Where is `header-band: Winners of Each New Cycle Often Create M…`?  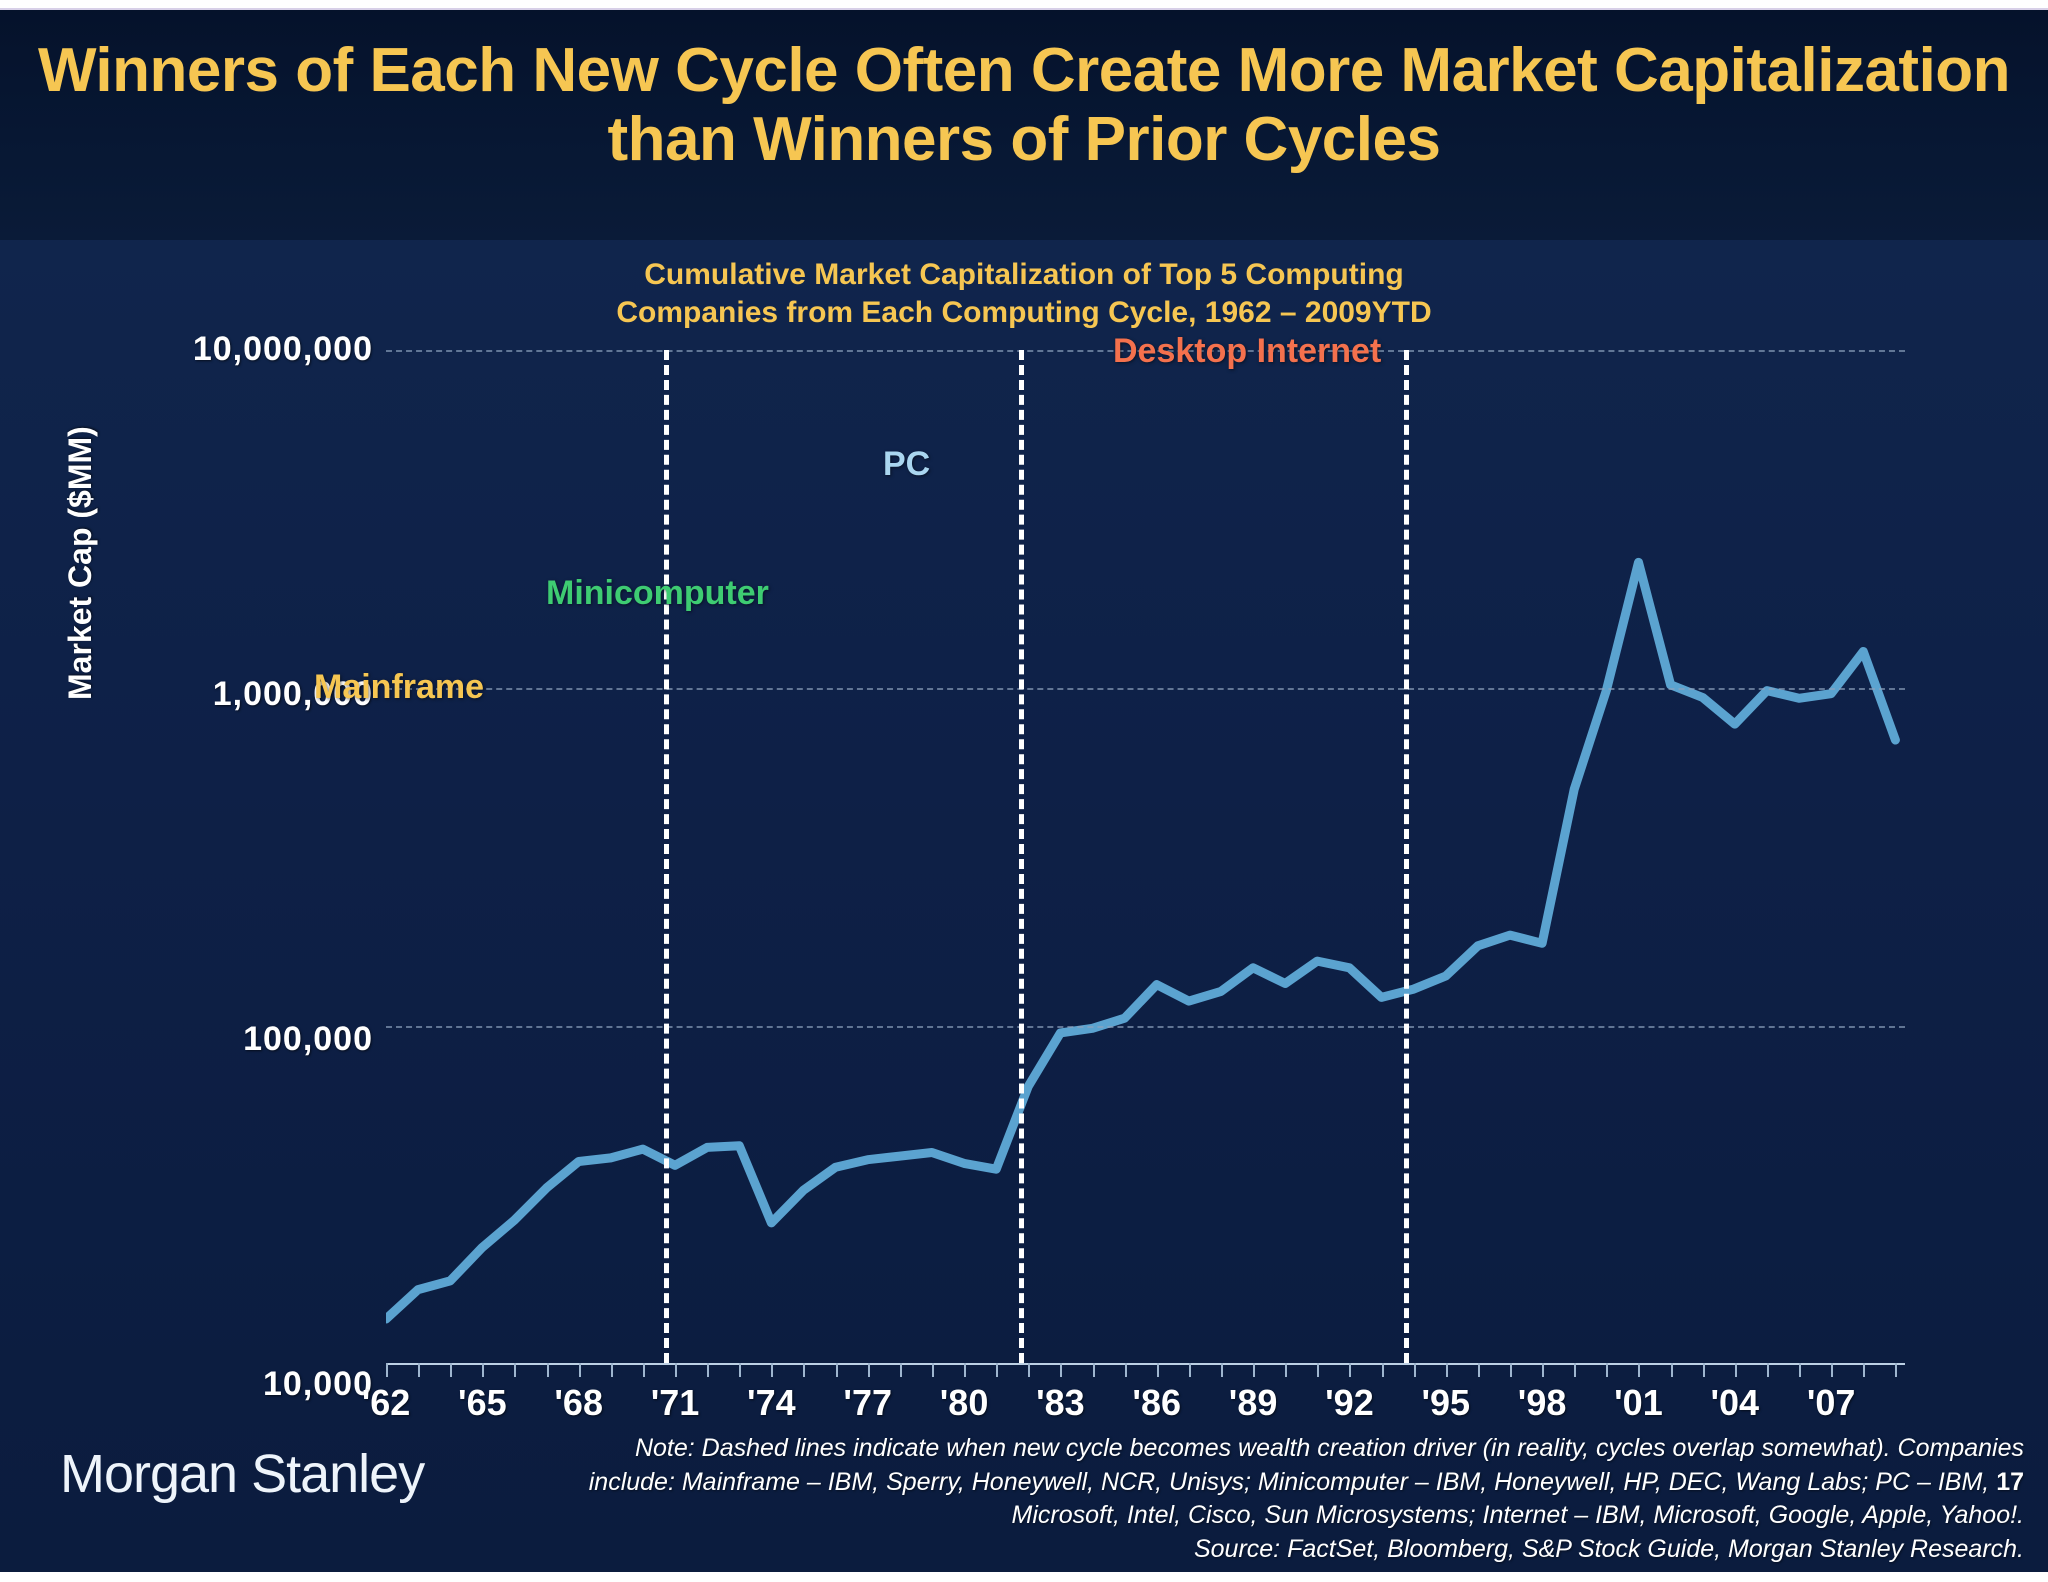
header-band: Winners of Each New Cycle Often Create M… is located at coordinates (1024, 124).